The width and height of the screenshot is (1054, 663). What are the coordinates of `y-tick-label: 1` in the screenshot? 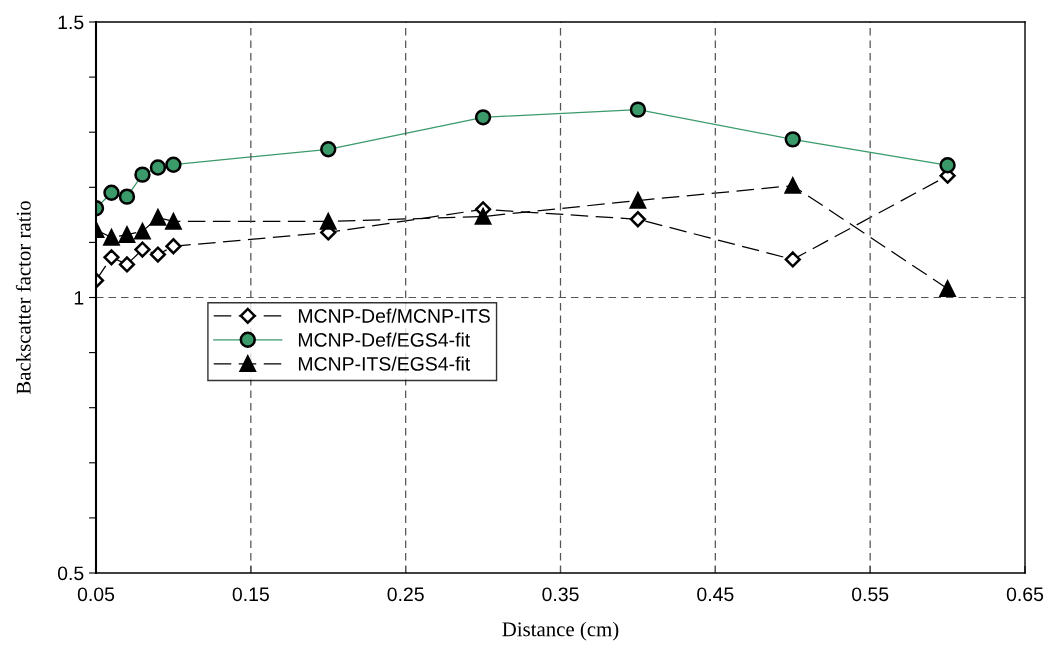 It's located at (79, 298).